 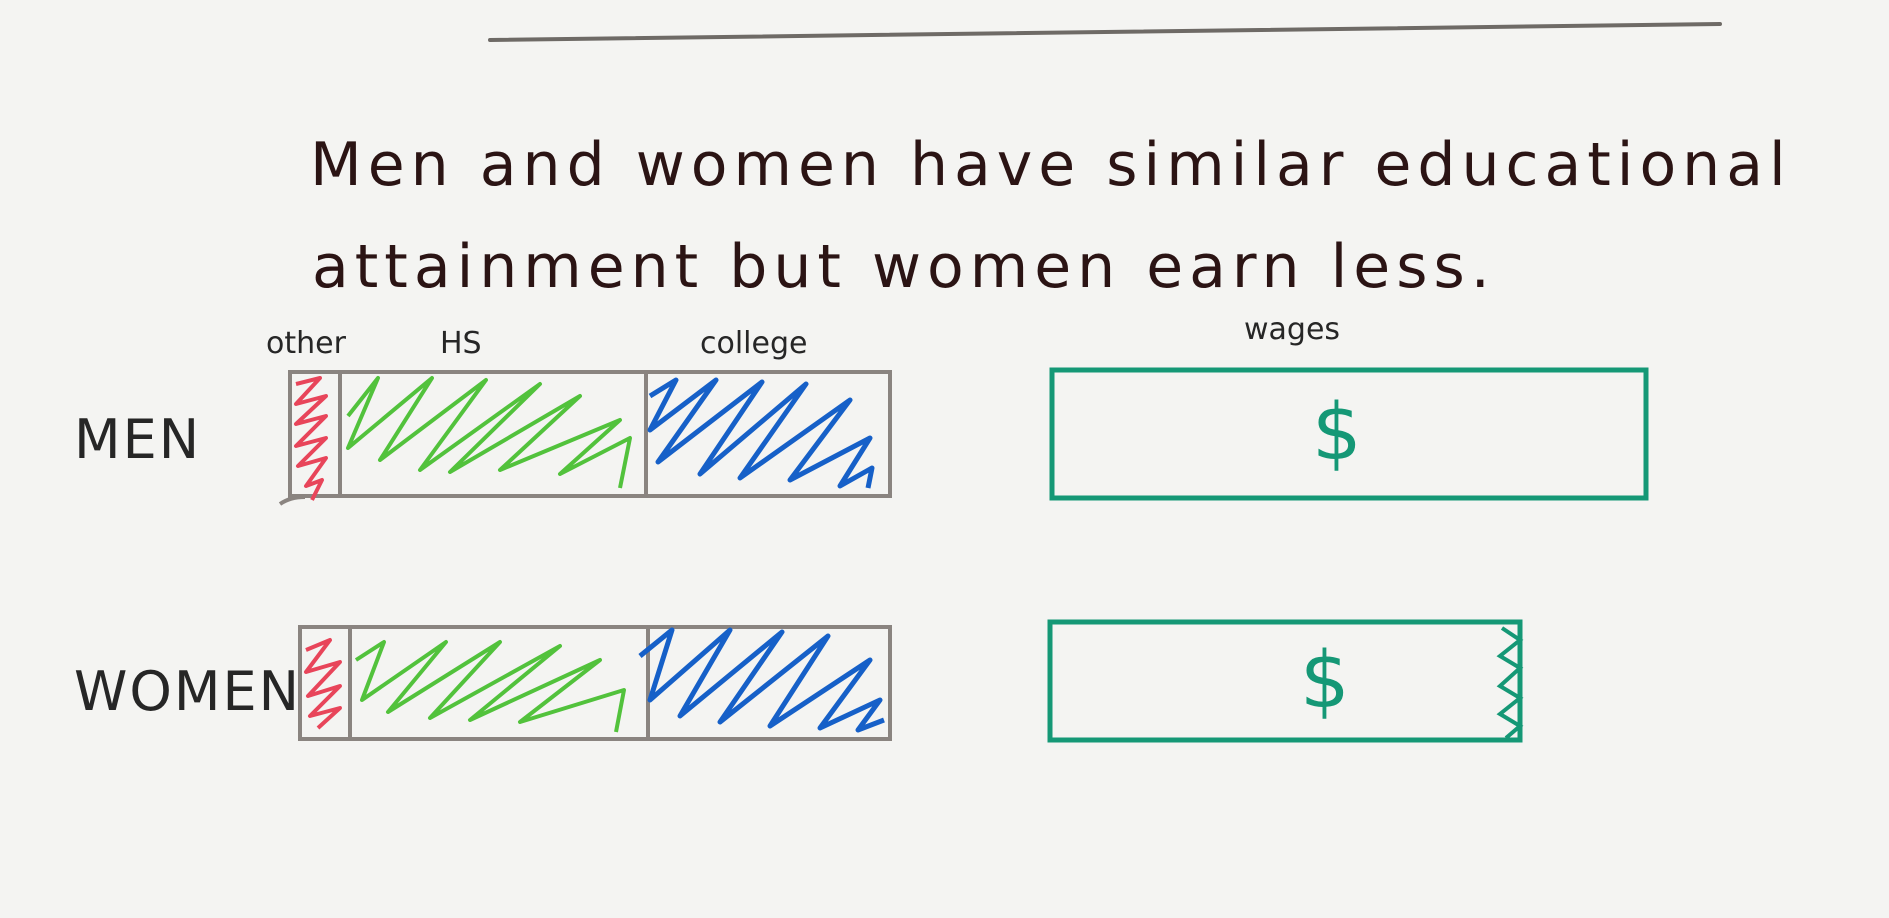 What do you see at coordinates (1105, 32) in the screenshot?
I see `top-rule` at bounding box center [1105, 32].